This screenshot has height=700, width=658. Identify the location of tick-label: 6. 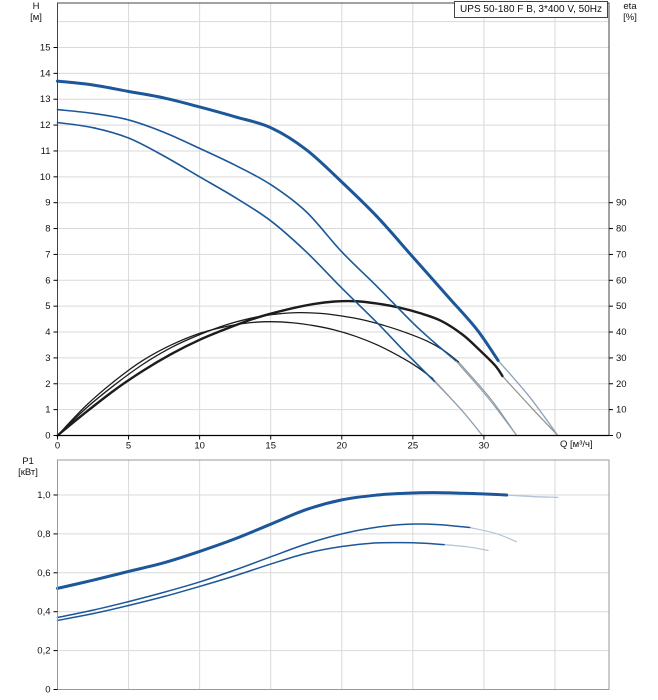
(47, 280).